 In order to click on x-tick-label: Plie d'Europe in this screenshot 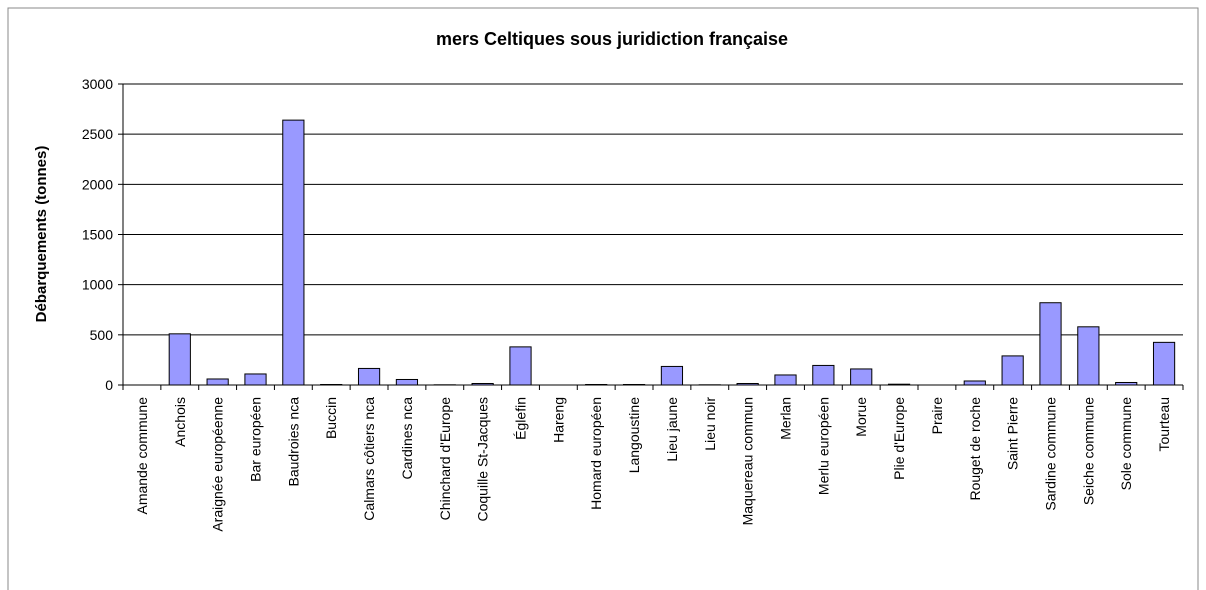, I will do `click(899, 438)`.